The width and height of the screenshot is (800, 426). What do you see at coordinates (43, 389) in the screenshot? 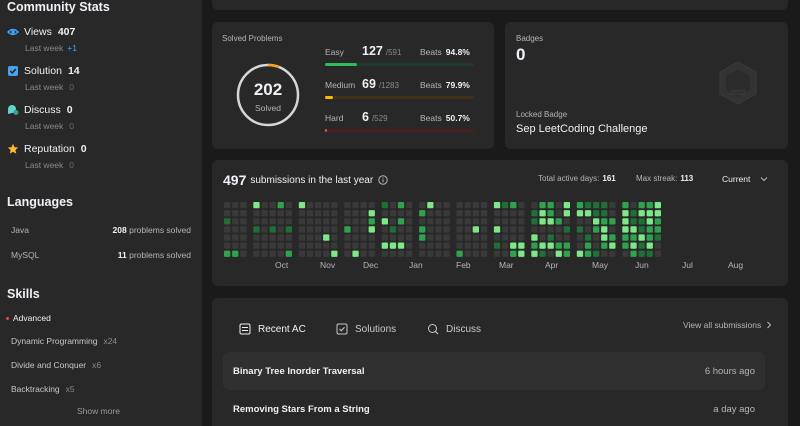
I see `skill-item: Backtracking x5` at bounding box center [43, 389].